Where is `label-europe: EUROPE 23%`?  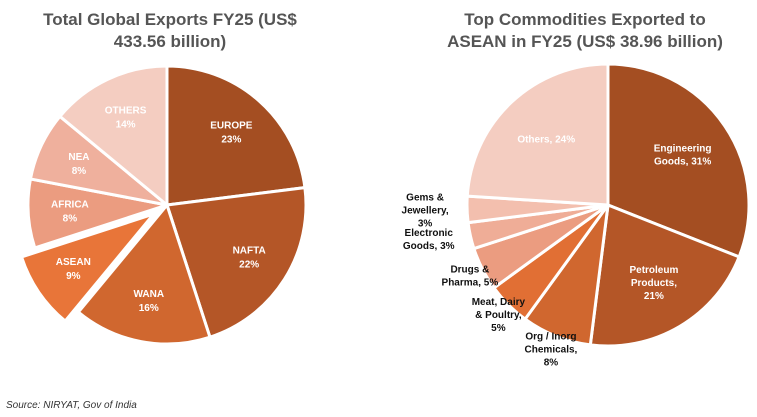
label-europe: EUROPE 23% is located at coordinates (231, 133).